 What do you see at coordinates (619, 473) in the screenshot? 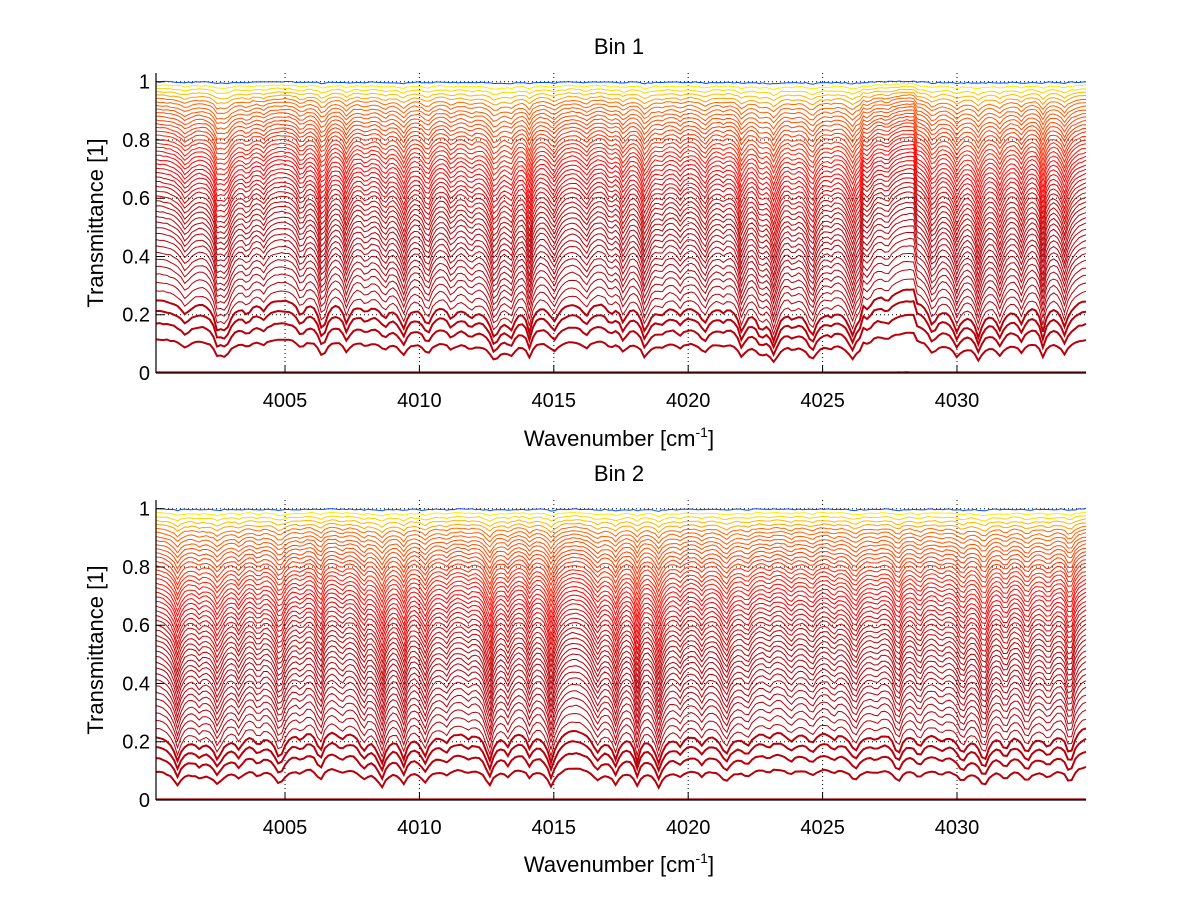
I see `plot-title: Bin 2` at bounding box center [619, 473].